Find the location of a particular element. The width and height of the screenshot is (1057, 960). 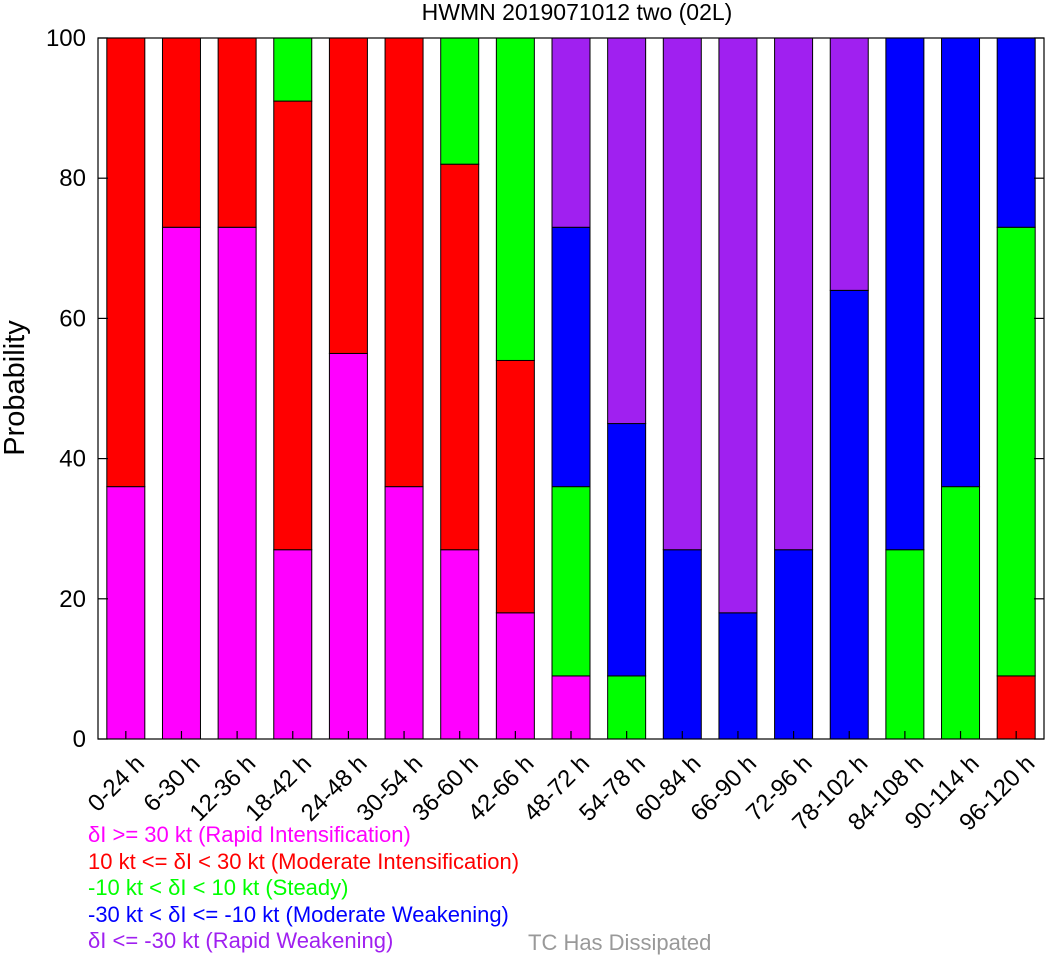

chart-title: HWMN 2019071012 two (02L) is located at coordinates (577, 12).